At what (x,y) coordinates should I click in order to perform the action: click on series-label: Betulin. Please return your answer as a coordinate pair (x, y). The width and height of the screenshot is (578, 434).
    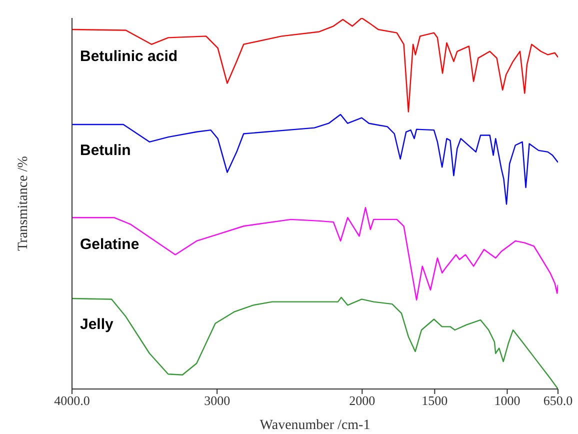
    Looking at the image, I should click on (105, 151).